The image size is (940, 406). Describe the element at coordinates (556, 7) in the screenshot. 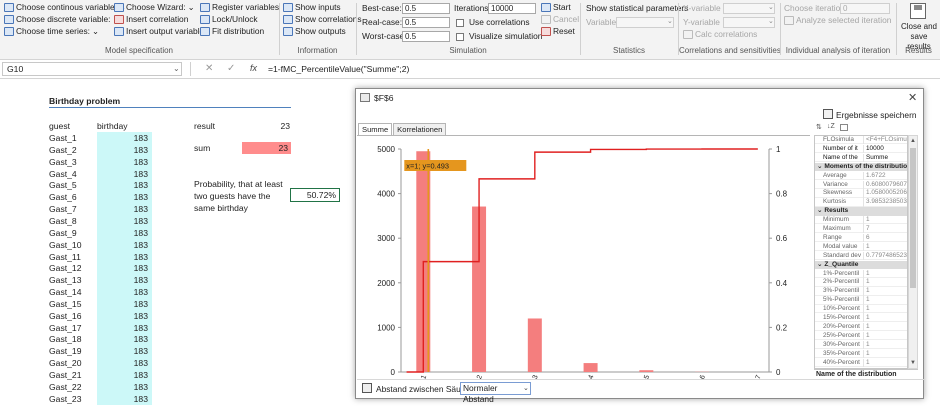

I see `start-button: Start` at that location.